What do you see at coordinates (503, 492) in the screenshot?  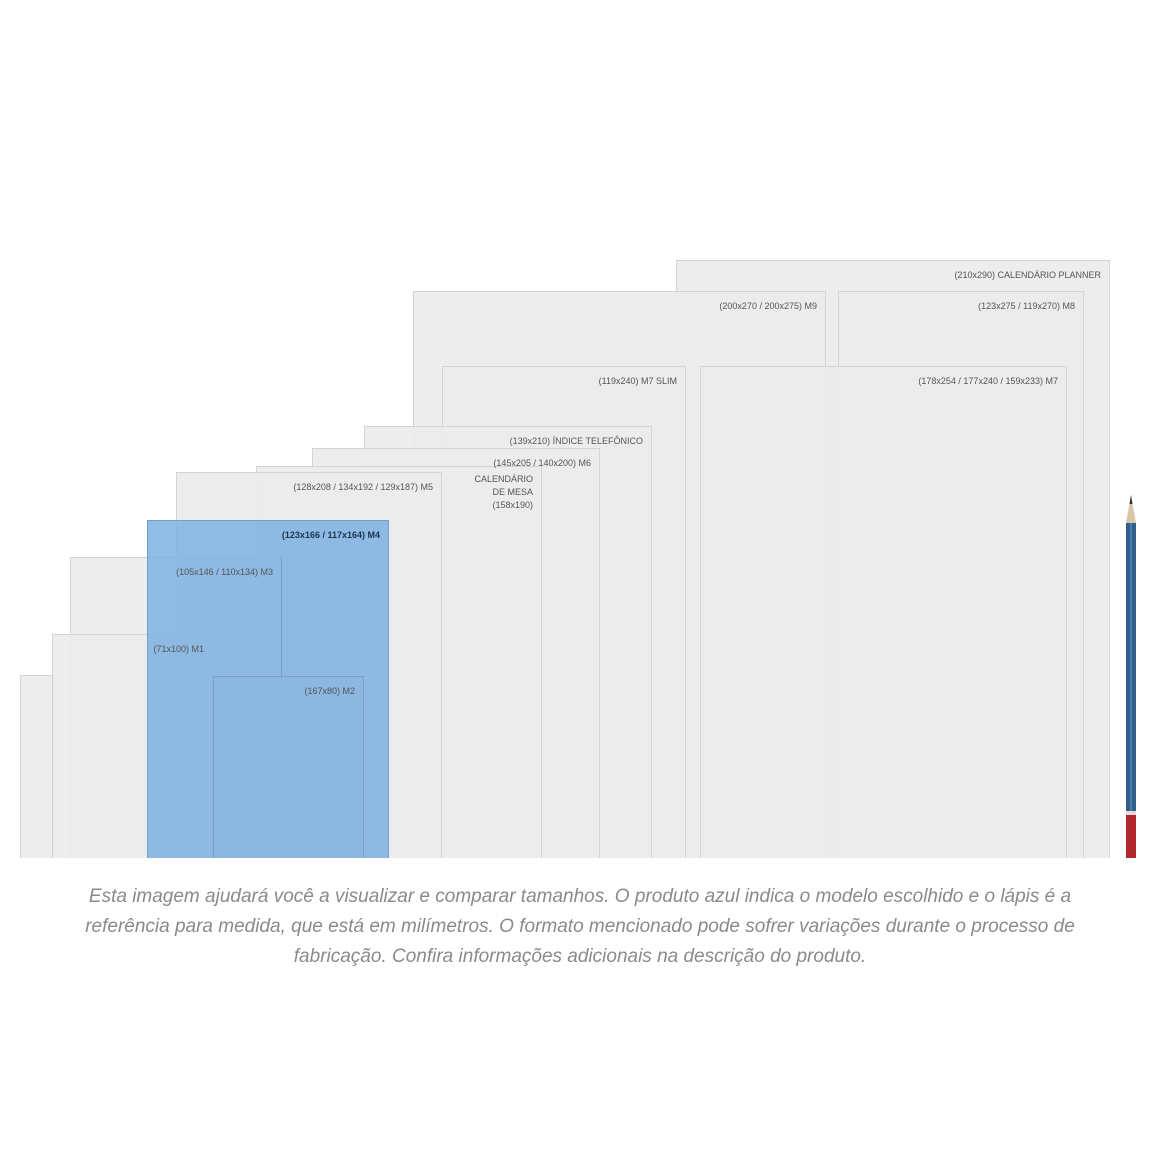 I see `size-label: CALENDÁRIO DE MESA (158x190)` at bounding box center [503, 492].